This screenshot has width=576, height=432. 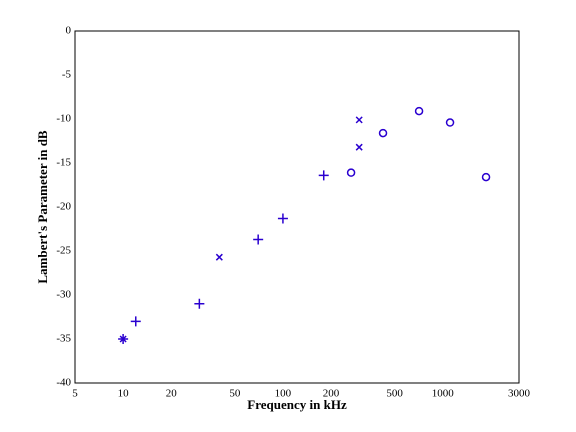 What do you see at coordinates (69, 31) in the screenshot?
I see `y-tick-label: 0` at bounding box center [69, 31].